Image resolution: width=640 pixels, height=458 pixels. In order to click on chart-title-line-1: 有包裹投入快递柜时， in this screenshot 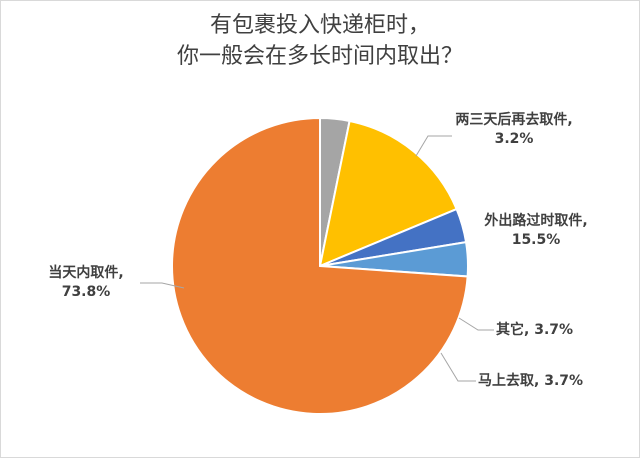, I will do `click(319, 25)`.